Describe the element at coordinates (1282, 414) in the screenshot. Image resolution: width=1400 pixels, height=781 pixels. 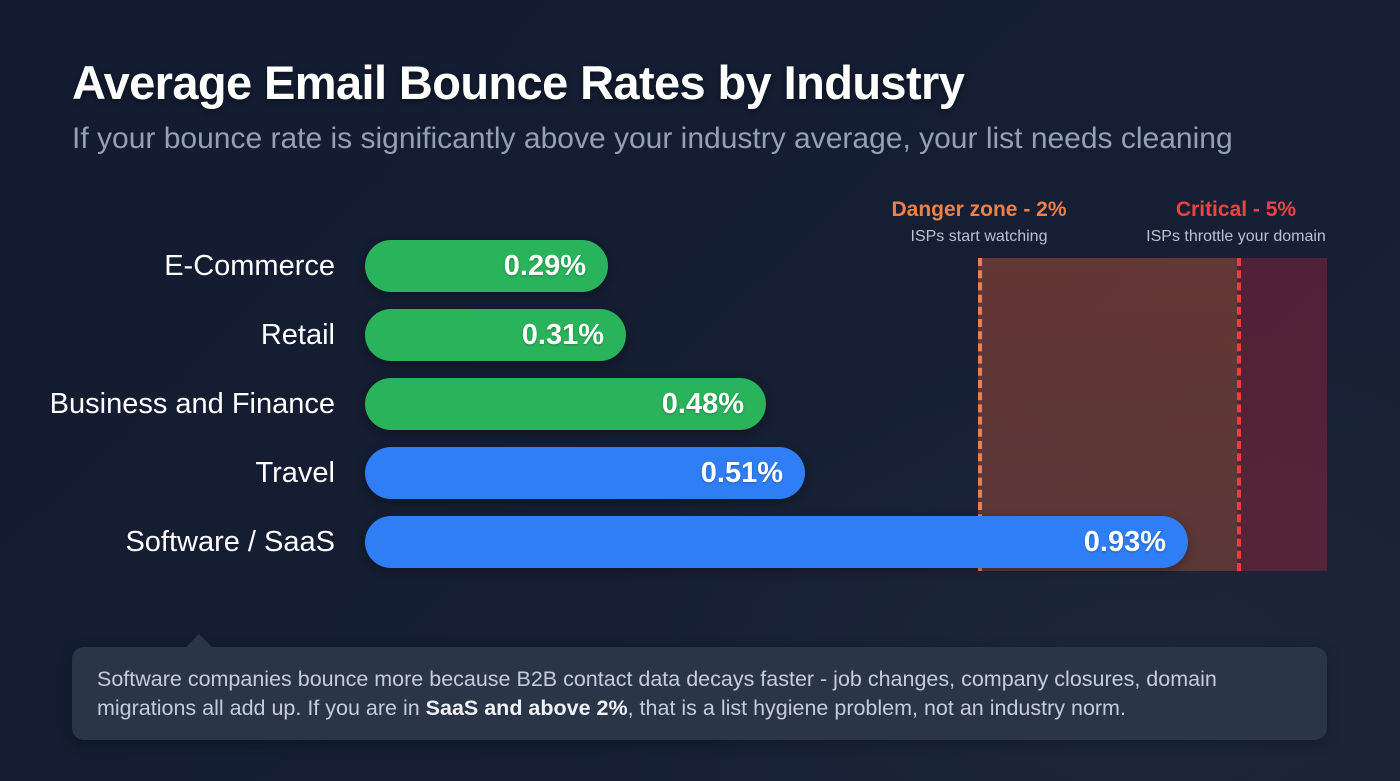
I see `critical-zone-region` at that location.